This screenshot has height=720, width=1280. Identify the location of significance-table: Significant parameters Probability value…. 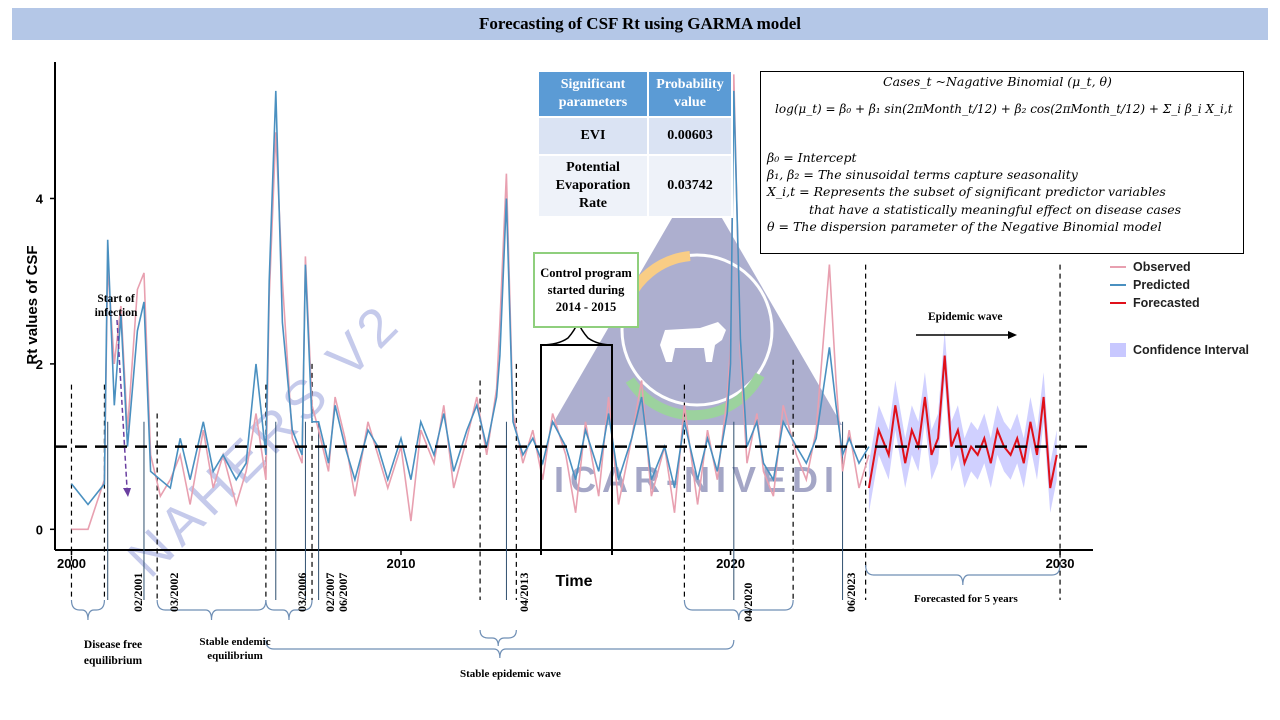
(635, 144).